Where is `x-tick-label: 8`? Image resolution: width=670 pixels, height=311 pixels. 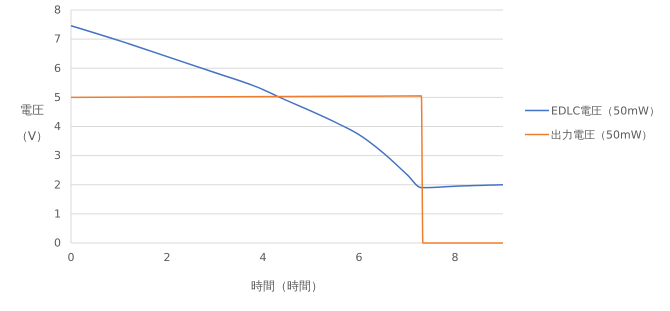 x-tick-label: 8 is located at coordinates (455, 257).